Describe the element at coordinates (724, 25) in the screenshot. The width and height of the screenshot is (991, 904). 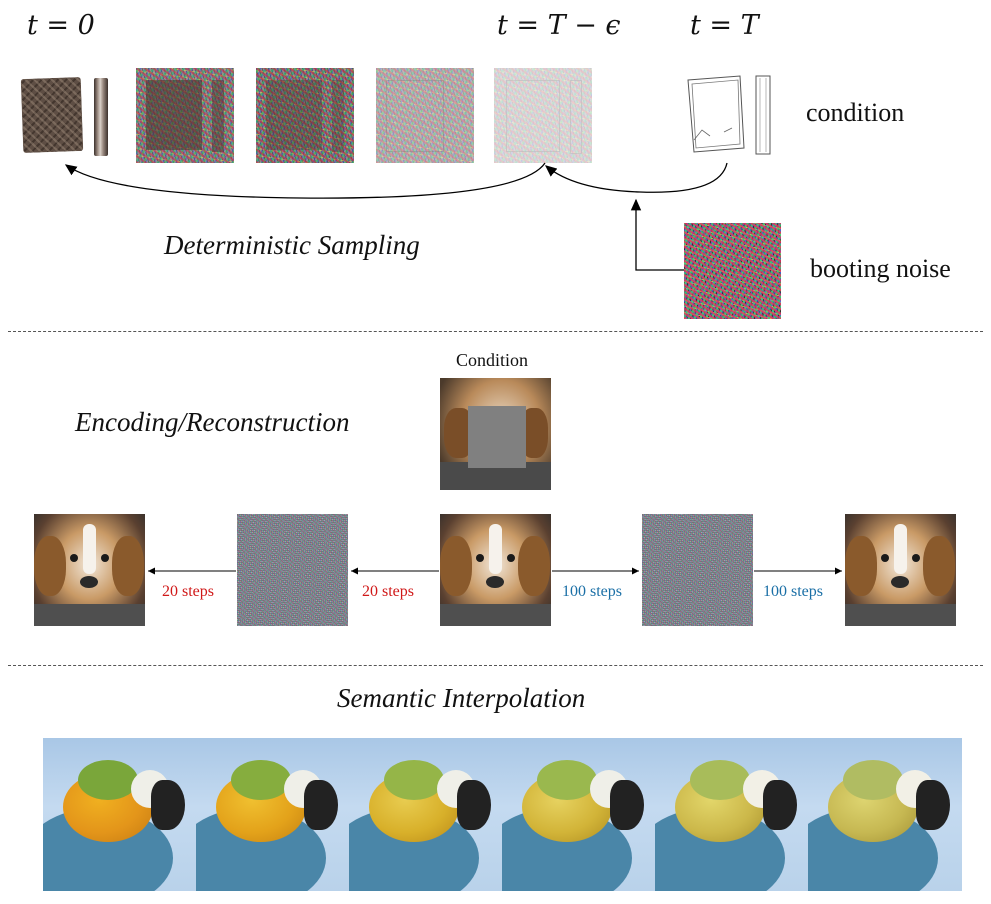
I see `time-label-tT: t = T` at that location.